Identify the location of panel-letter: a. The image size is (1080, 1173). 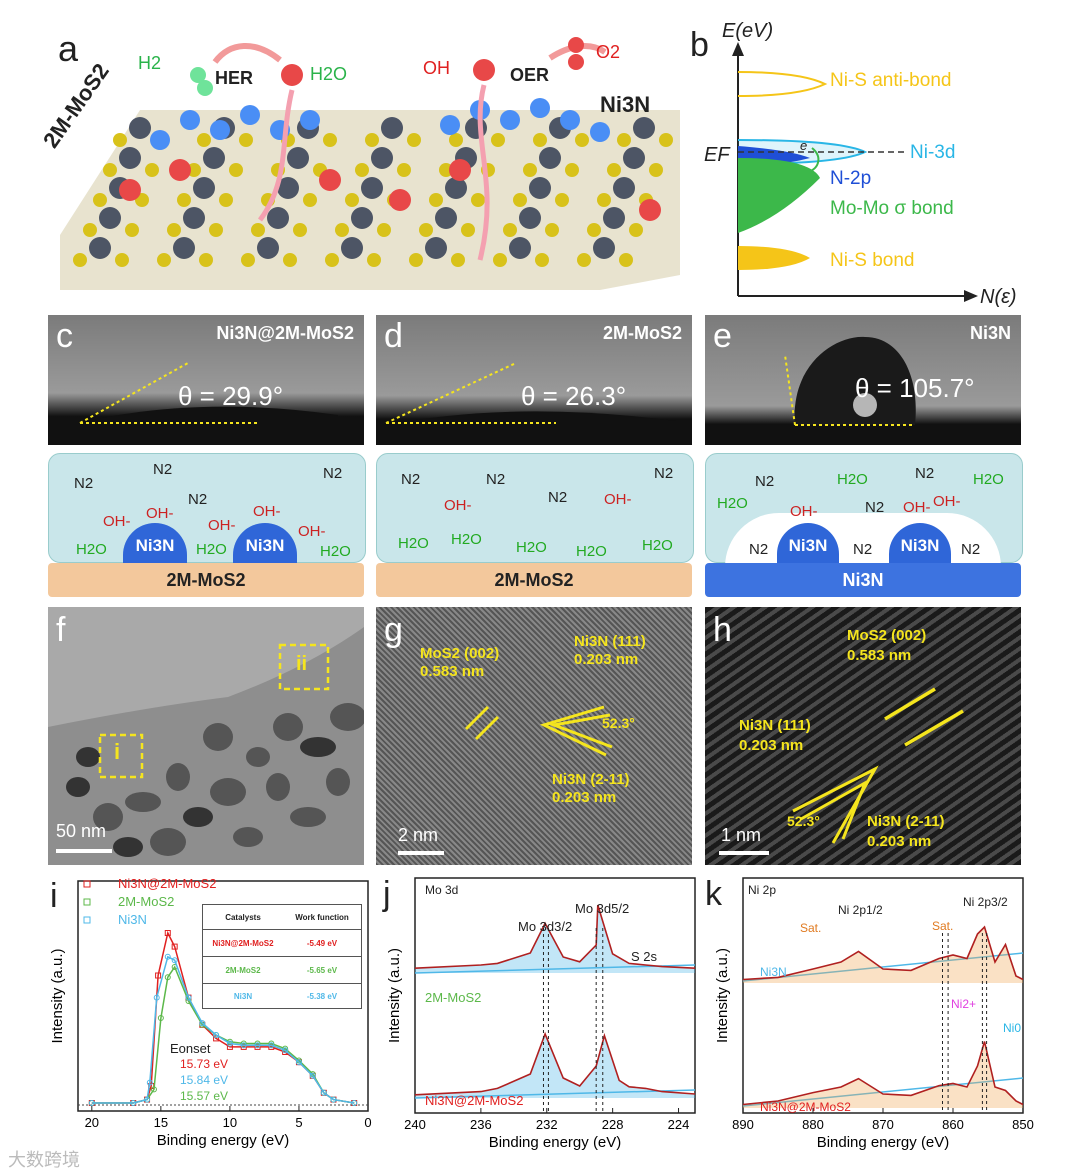
(68, 48).